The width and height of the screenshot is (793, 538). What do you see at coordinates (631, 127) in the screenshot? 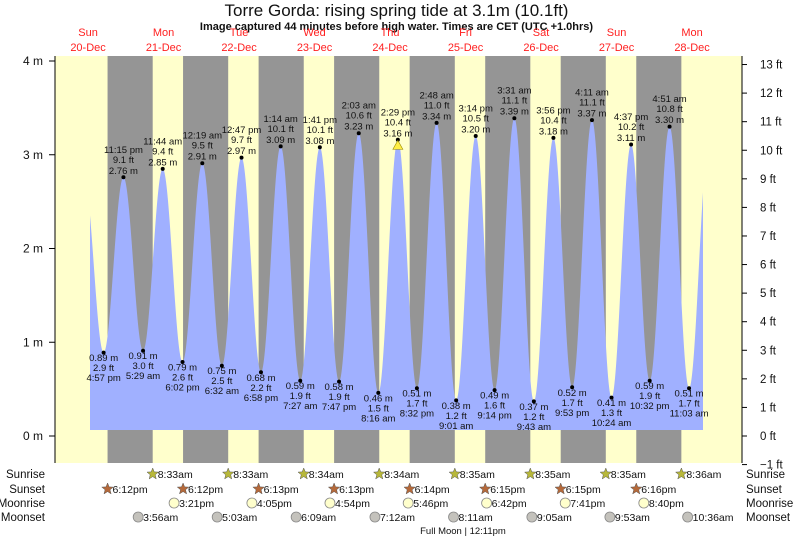
I see `tide-high-ft-label: 10.2 ft` at bounding box center [631, 127].